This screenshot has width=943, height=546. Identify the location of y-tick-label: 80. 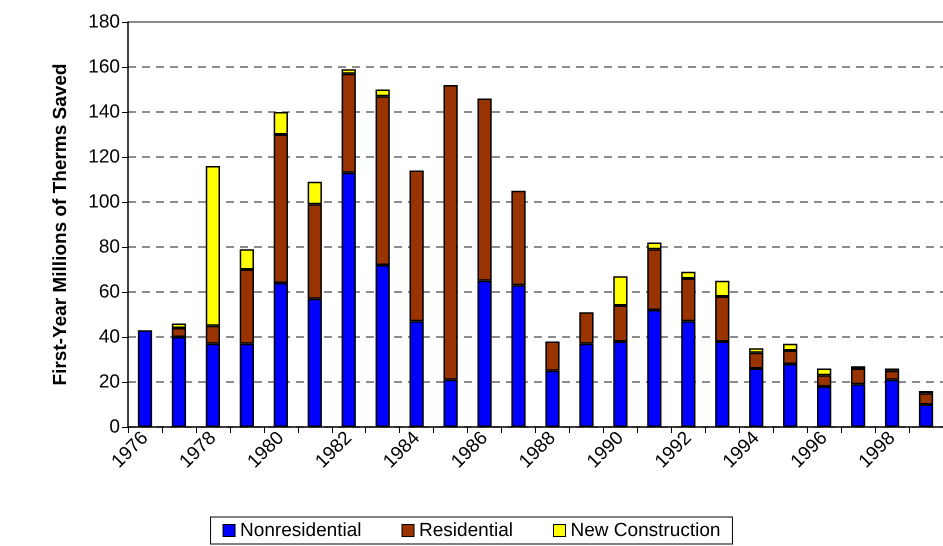
(109, 247).